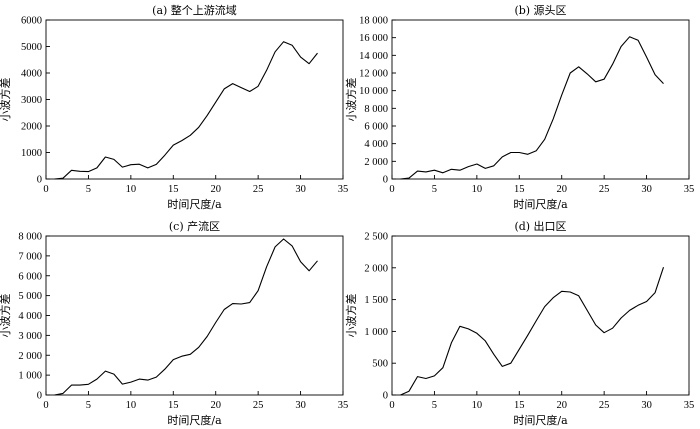 This screenshot has height=429, width=700. I want to click on y-tick-label: 14 000, so click(373, 56).